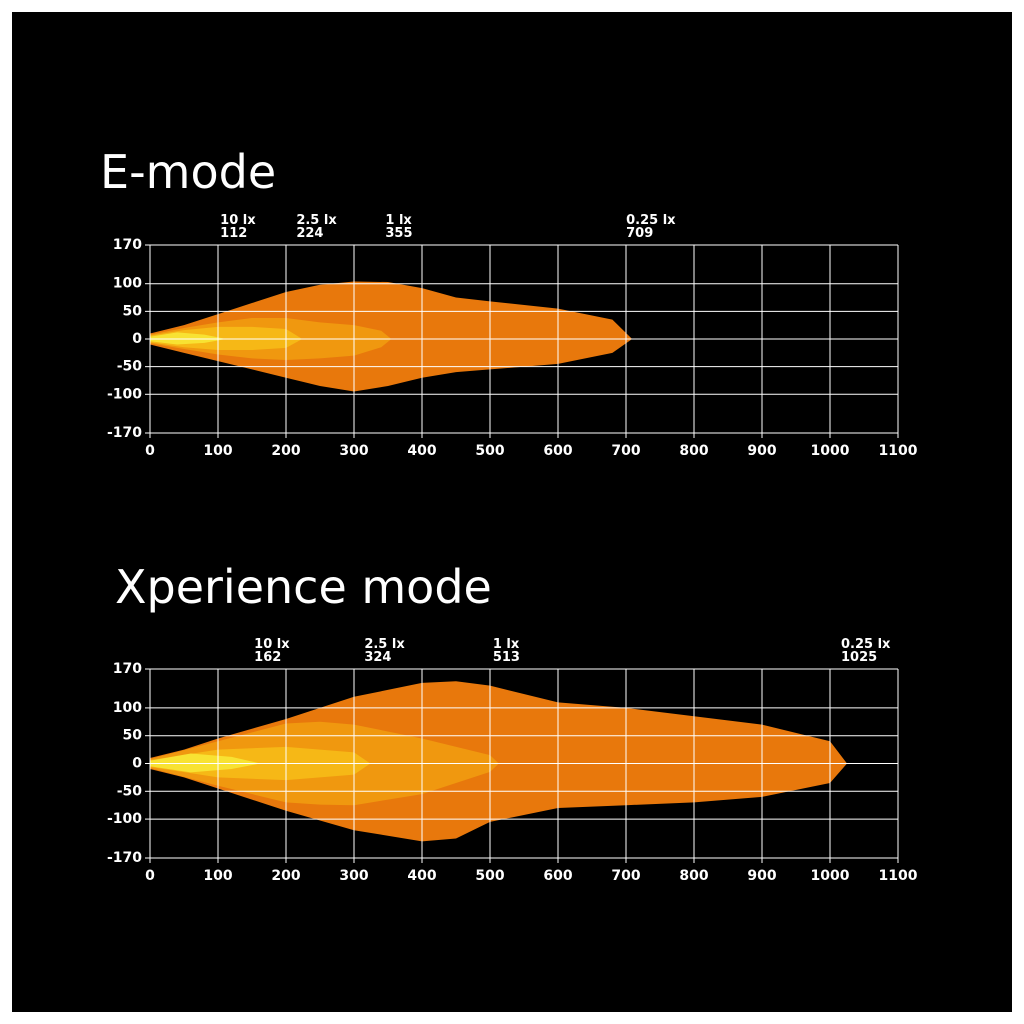  Describe the element at coordinates (506, 657) in the screenshot. I see `reach-value: 513` at that location.